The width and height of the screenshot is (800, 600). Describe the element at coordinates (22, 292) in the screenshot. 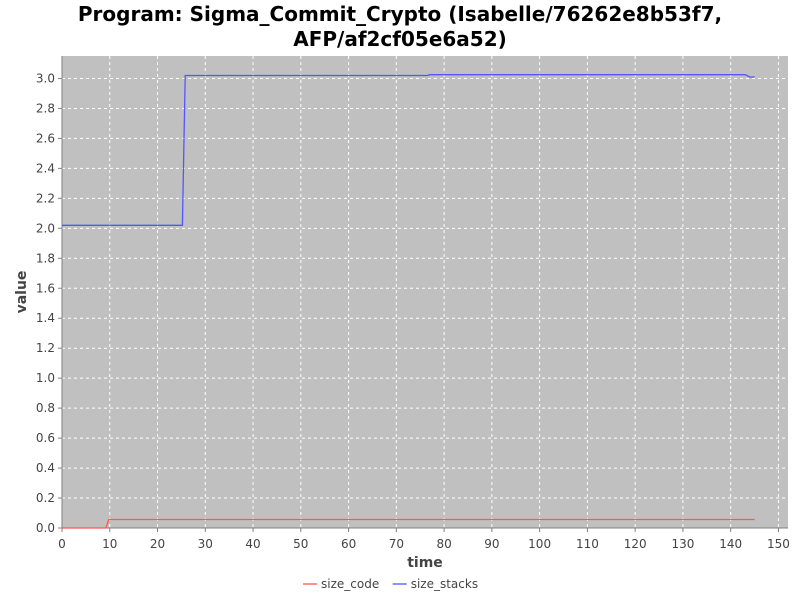

I see `y-axis-label: value` at that location.